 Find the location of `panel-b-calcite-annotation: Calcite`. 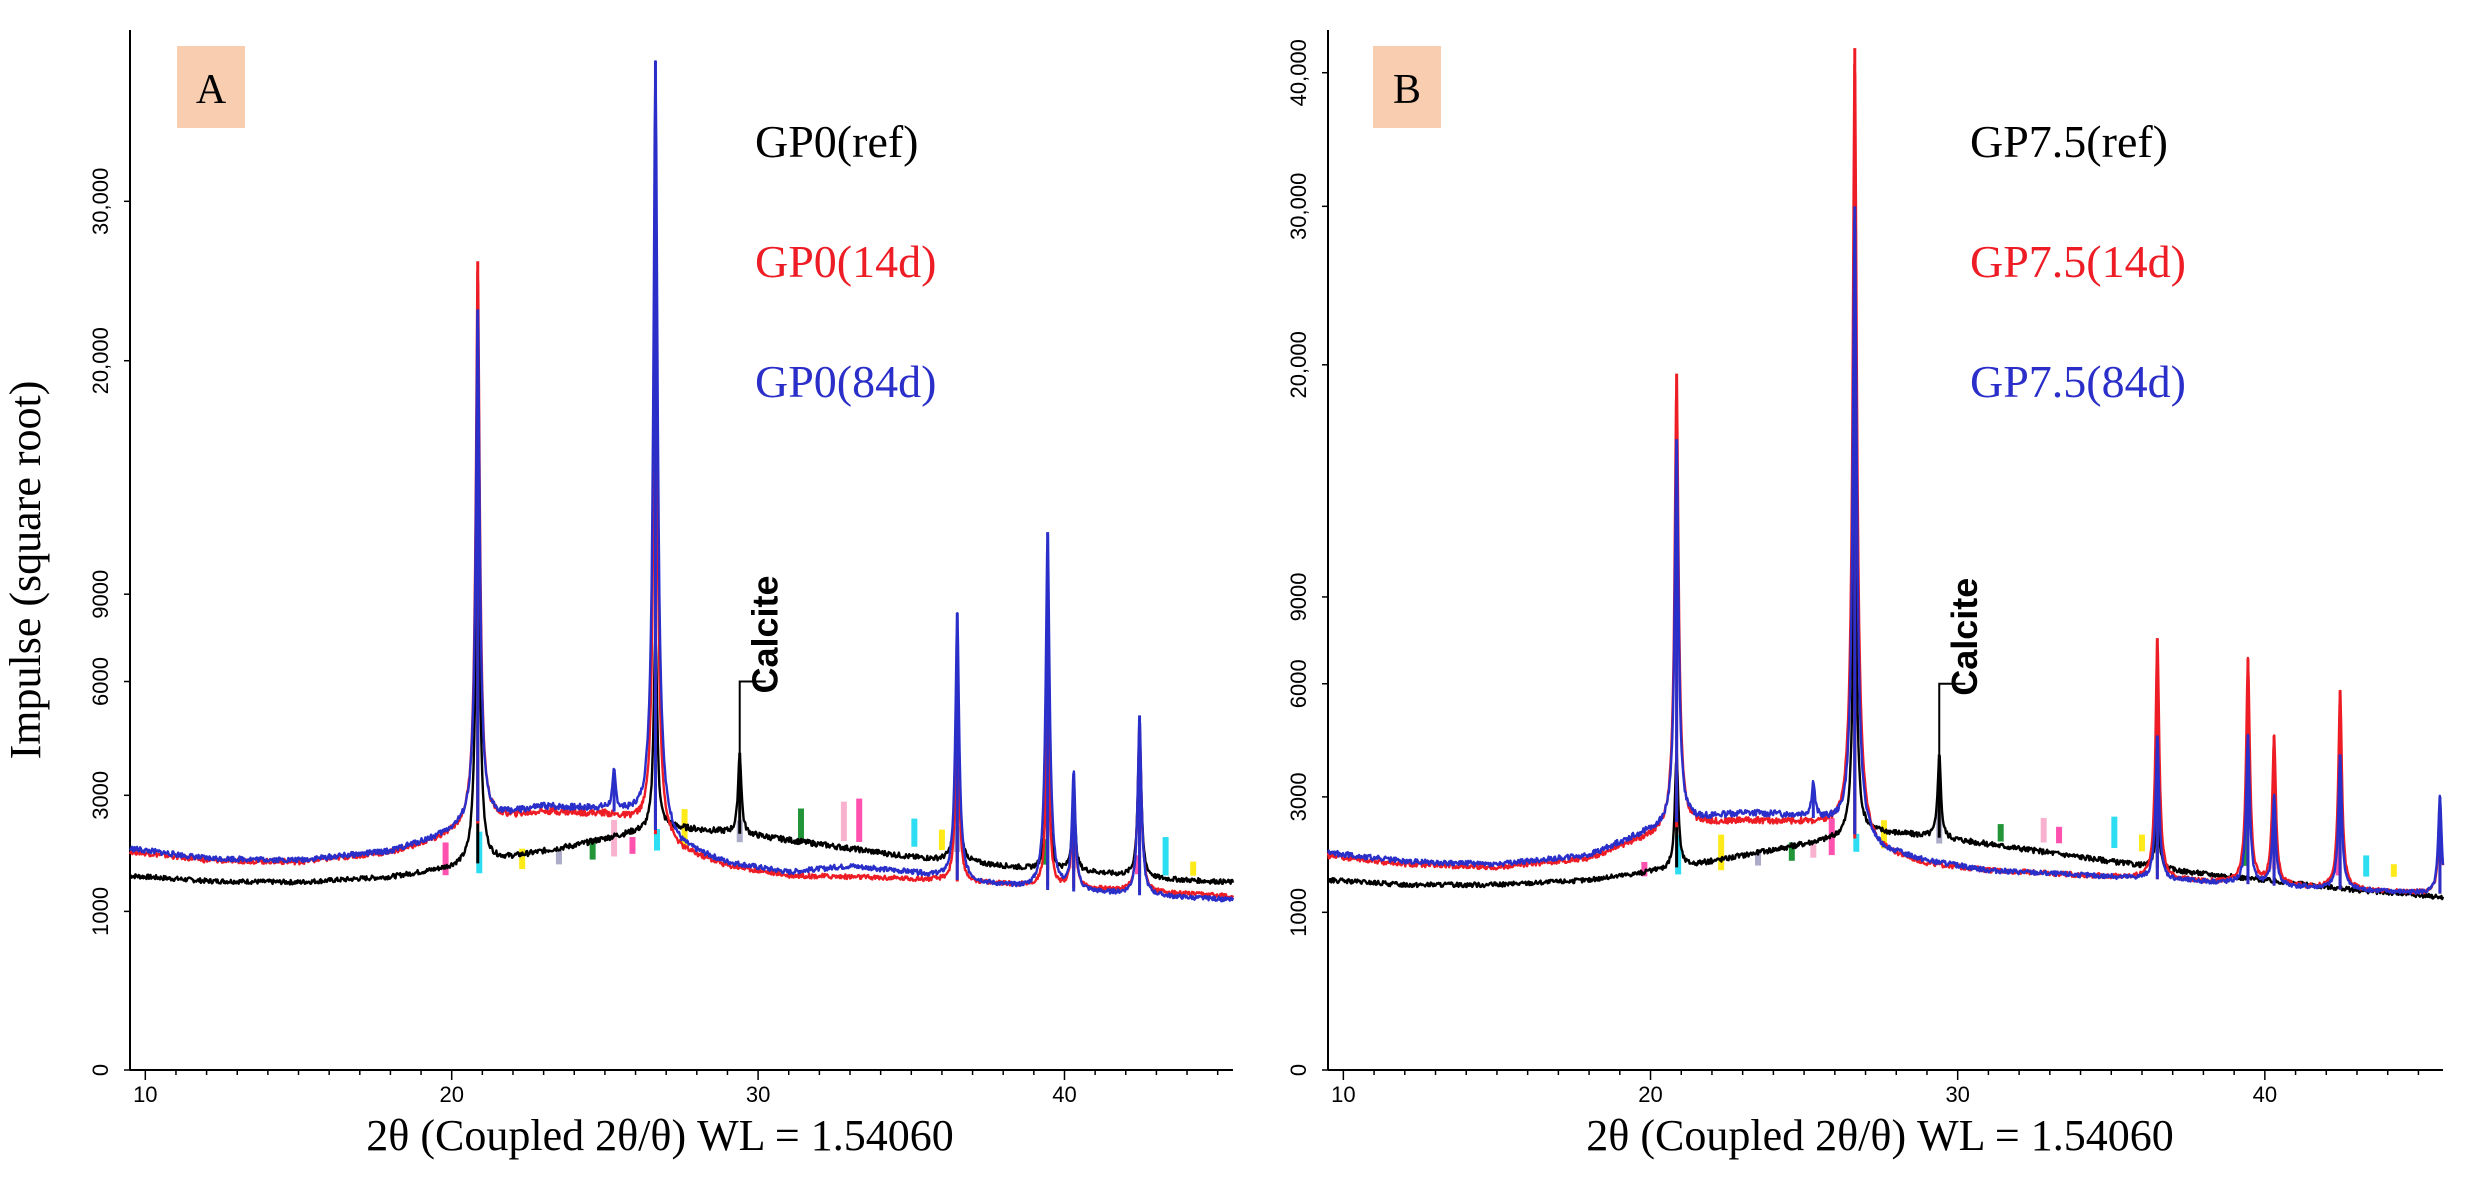

panel-b-calcite-annotation: Calcite is located at coordinates (1961, 670).